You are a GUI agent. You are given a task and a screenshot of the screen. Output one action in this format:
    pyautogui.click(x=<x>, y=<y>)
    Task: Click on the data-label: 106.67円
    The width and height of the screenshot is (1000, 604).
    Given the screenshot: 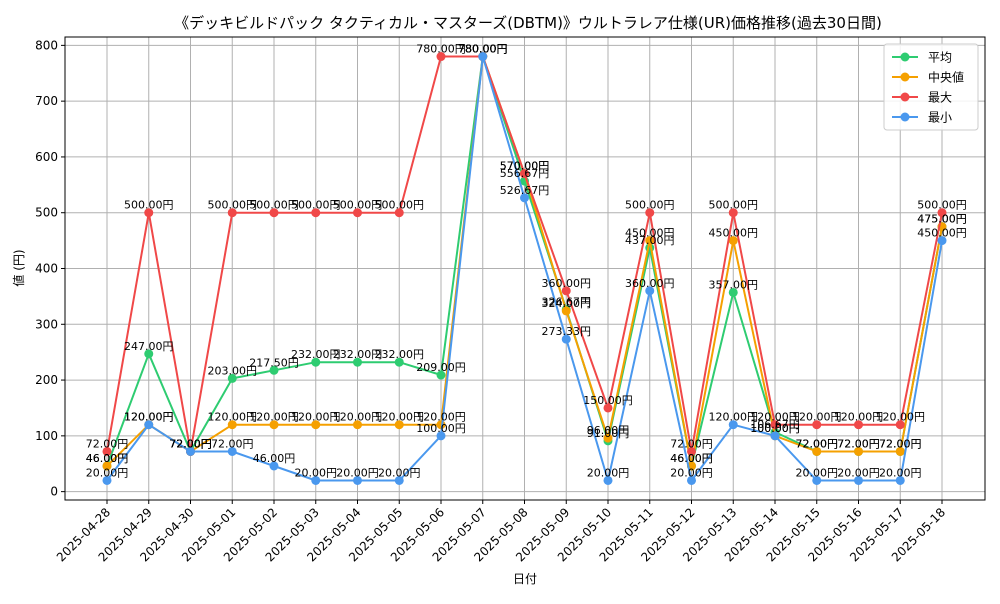 What is the action you would take?
    pyautogui.click(x=775, y=424)
    